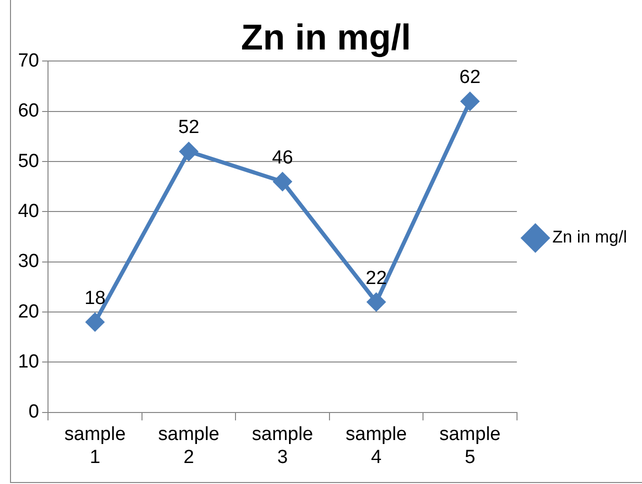 The image size is (642, 484). What do you see at coordinates (29, 311) in the screenshot?
I see `y-tick-label: 20` at bounding box center [29, 311].